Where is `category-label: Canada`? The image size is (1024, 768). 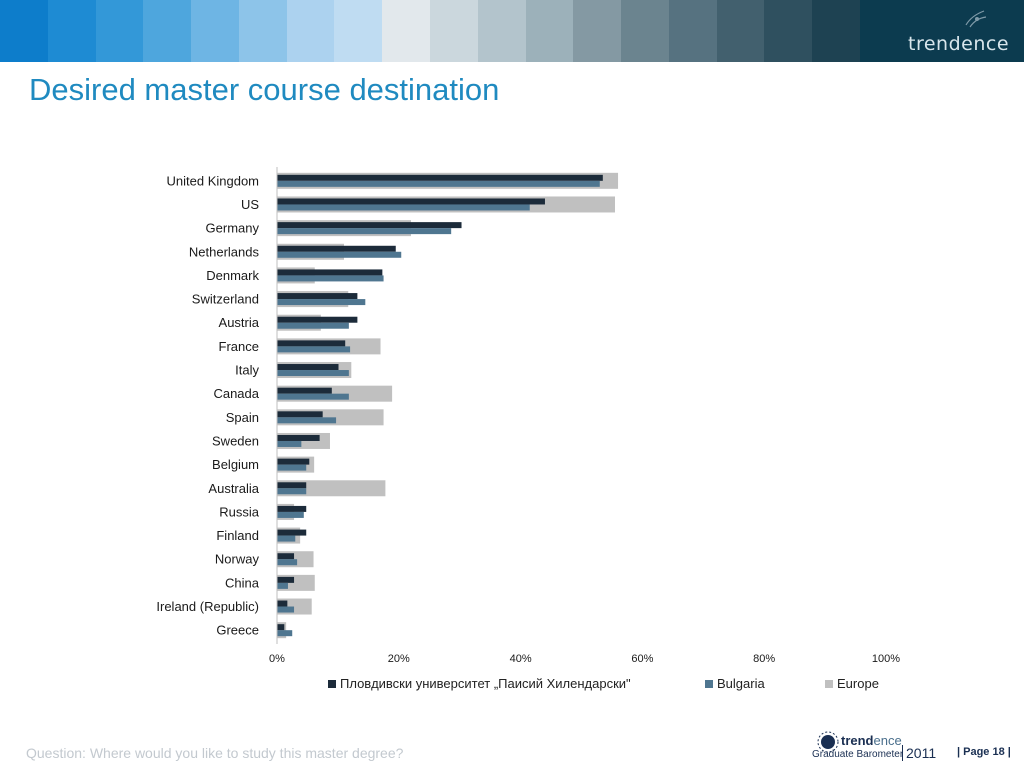 category-label: Canada is located at coordinates (236, 393).